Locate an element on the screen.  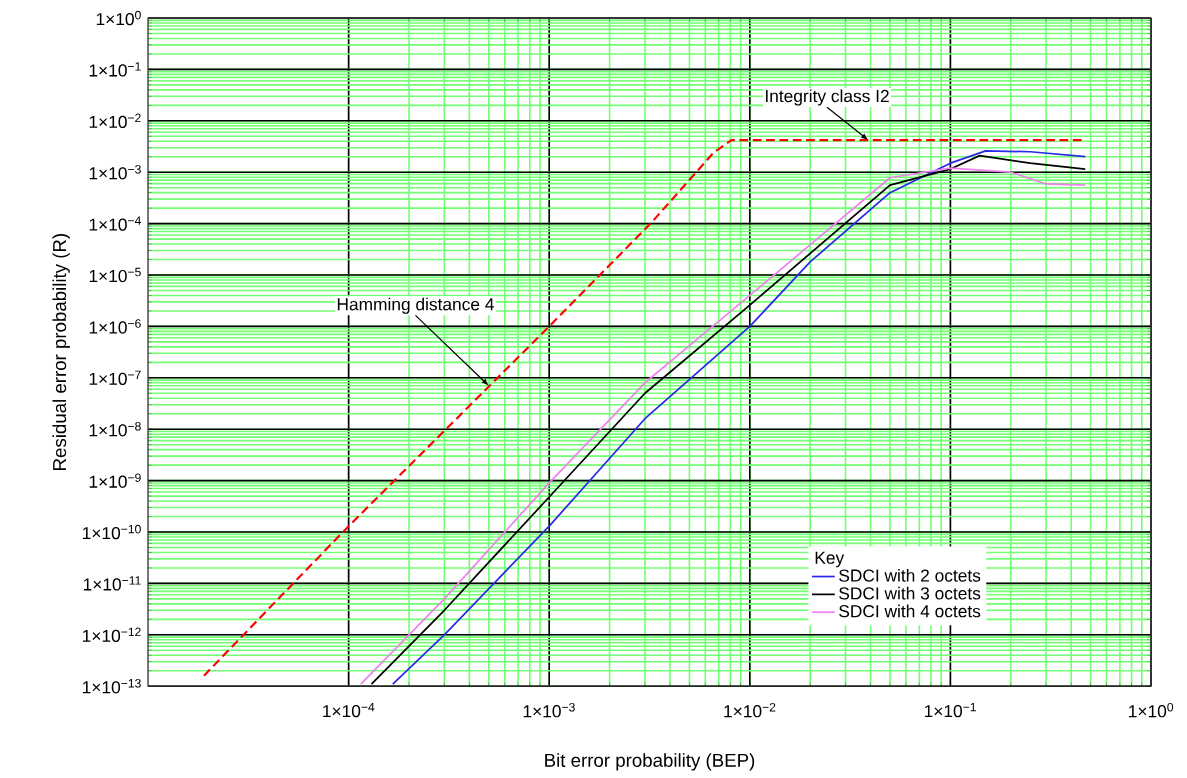
y-tick-label: 1×10$^{−2}$ is located at coordinates (115, 120).